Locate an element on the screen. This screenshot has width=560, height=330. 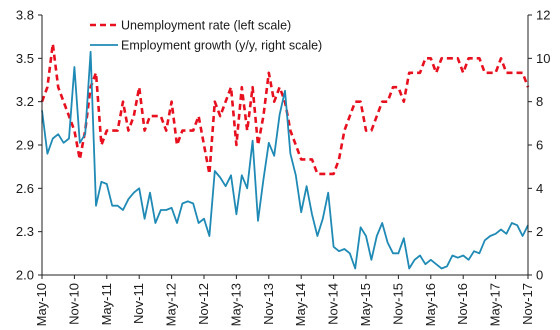
x-tick-label: Nov-13 is located at coordinates (268, 304).